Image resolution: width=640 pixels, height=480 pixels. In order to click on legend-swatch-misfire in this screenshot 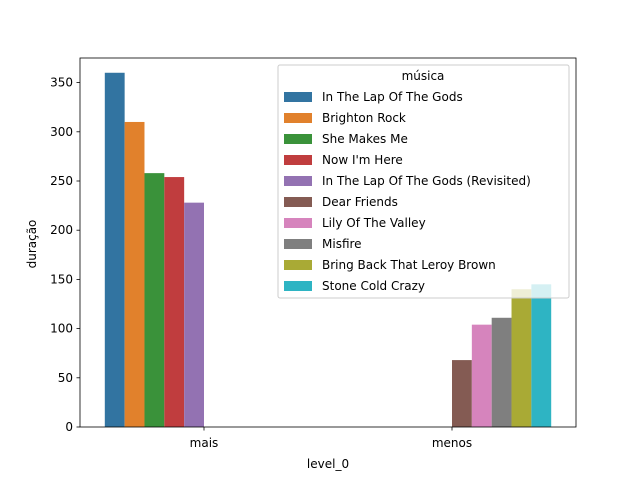, I will do `click(298, 244)`.